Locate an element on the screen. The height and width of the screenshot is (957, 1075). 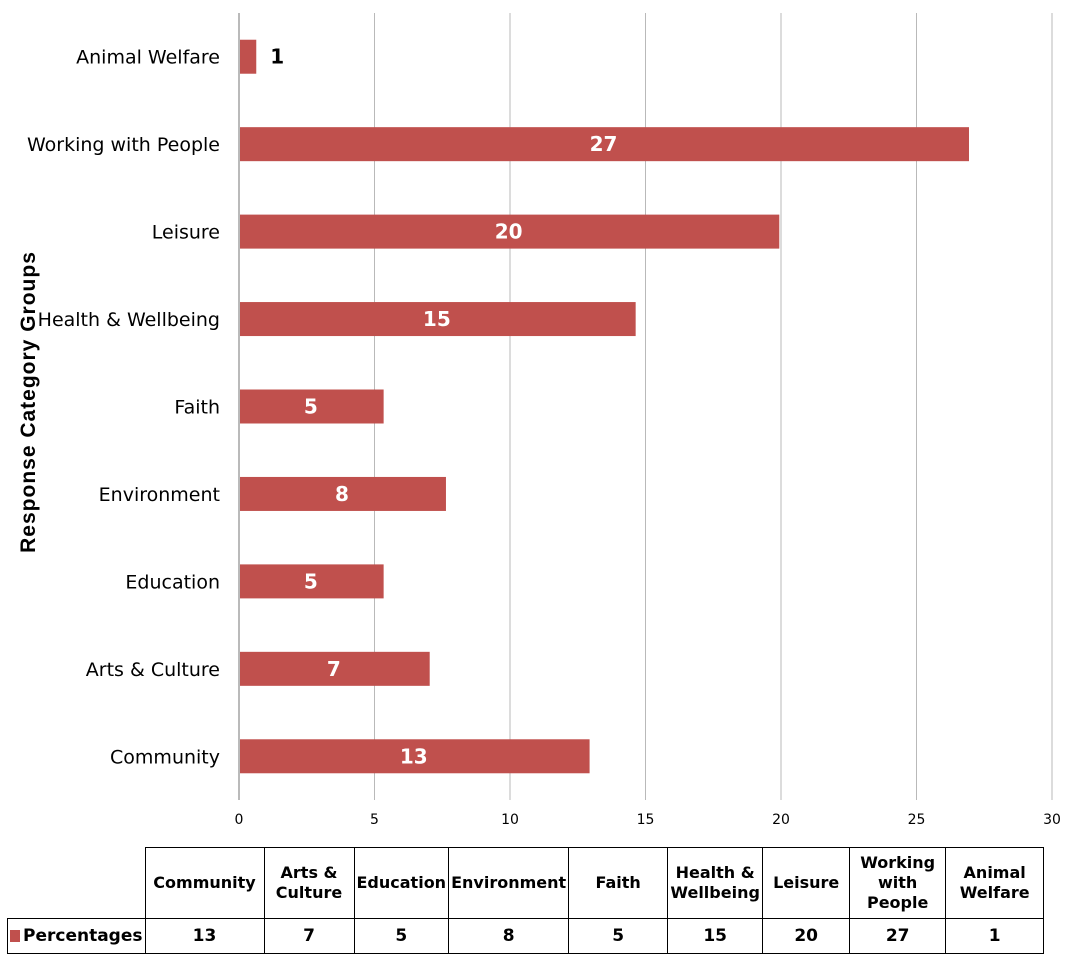
y-category-label: Community is located at coordinates (165, 757).